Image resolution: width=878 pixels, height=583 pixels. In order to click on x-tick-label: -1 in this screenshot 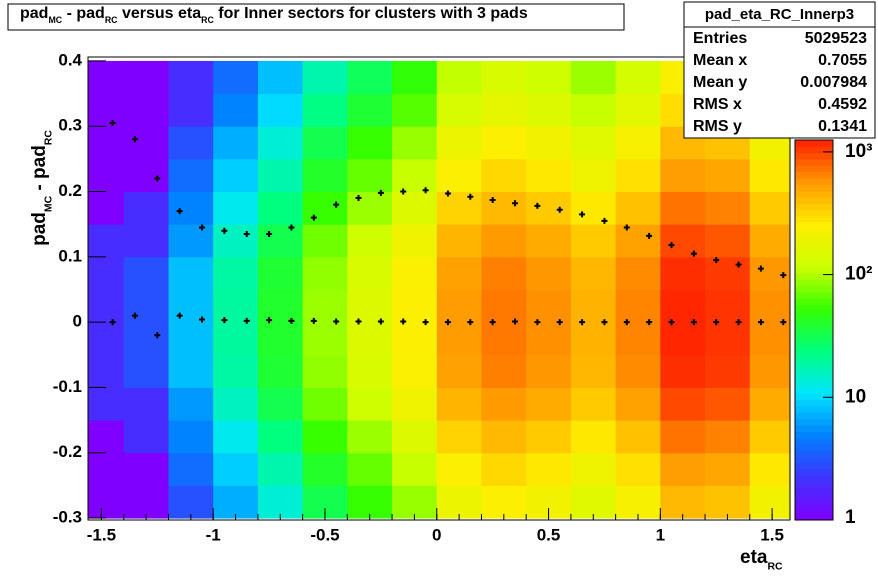, I will do `click(213, 534)`.